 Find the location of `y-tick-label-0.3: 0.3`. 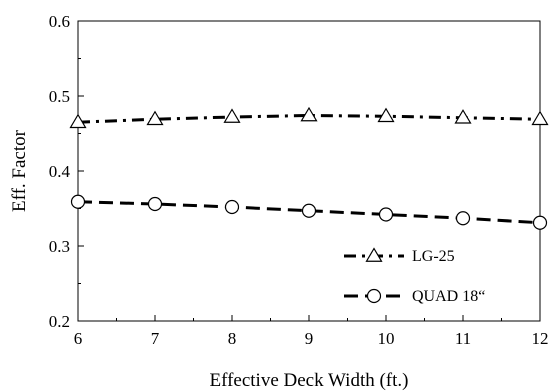

y-tick-label-0.3: 0.3 is located at coordinates (59, 246).